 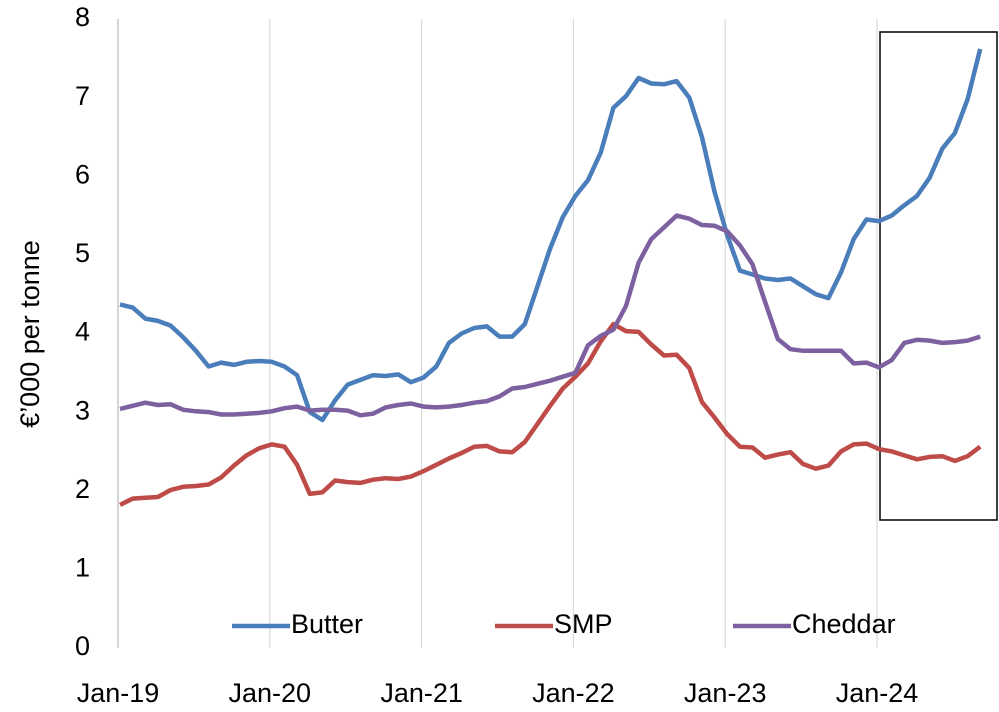 What do you see at coordinates (327, 624) in the screenshot?
I see `legend-label: Butter` at bounding box center [327, 624].